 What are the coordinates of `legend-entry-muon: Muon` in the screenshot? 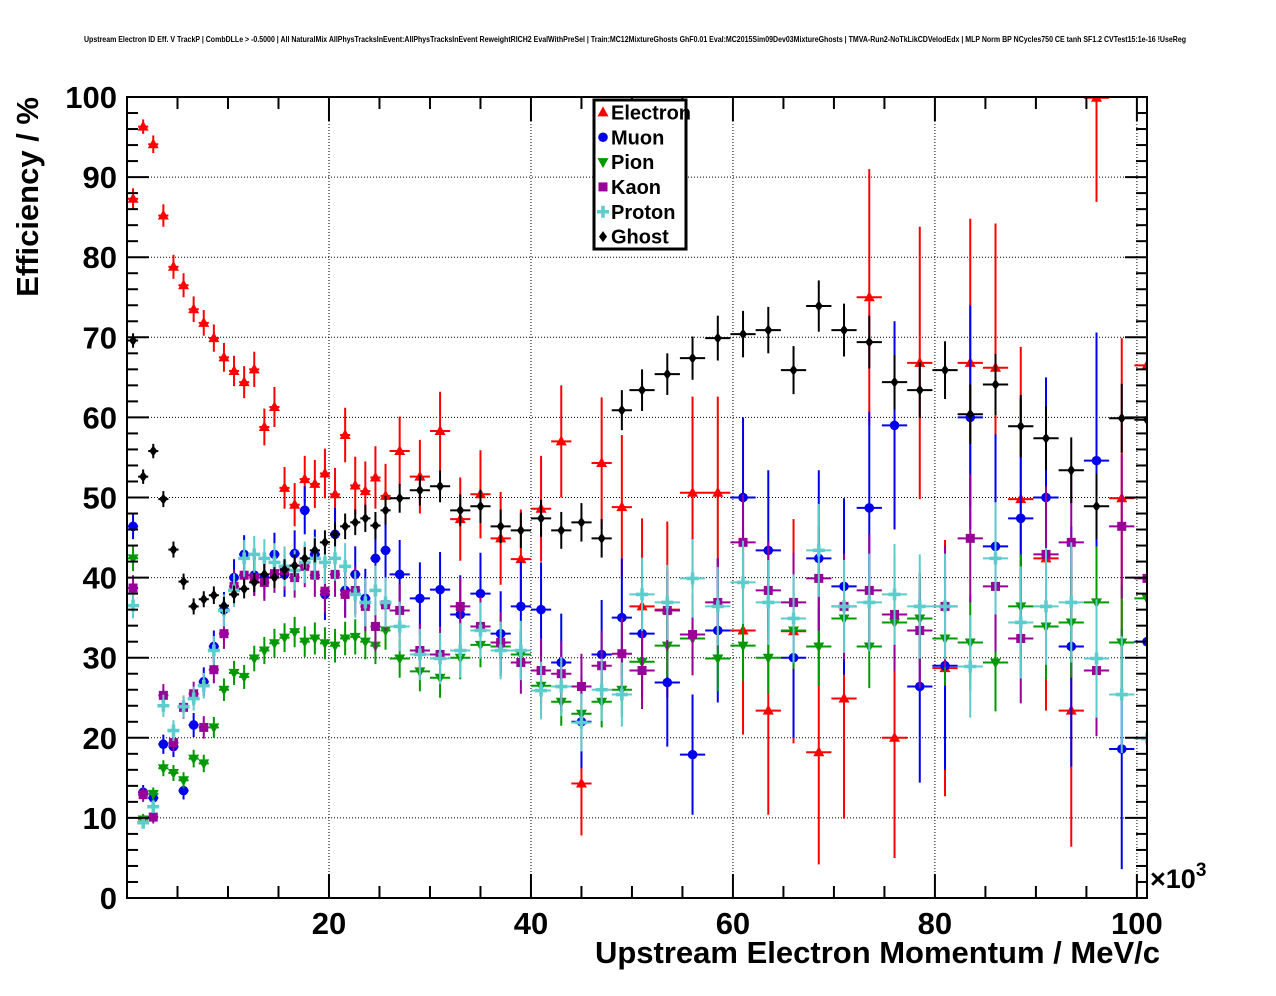 It's located at (631, 138).